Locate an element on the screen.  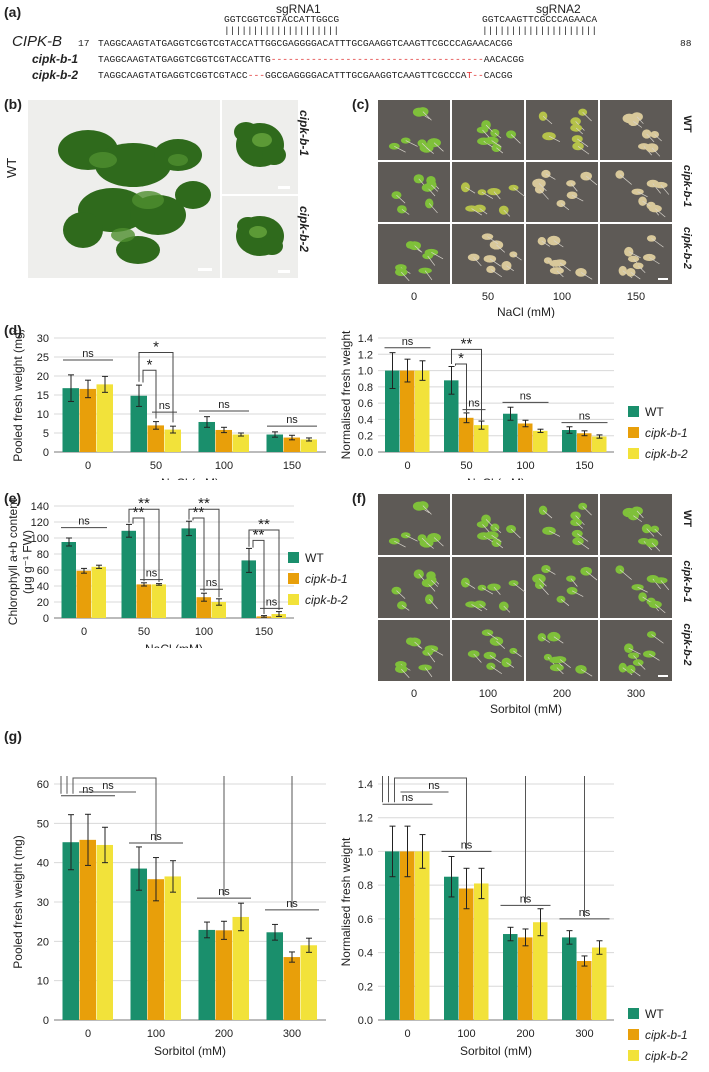
sgrna1-label: sgRNA1 is located at coordinates (298, 9).